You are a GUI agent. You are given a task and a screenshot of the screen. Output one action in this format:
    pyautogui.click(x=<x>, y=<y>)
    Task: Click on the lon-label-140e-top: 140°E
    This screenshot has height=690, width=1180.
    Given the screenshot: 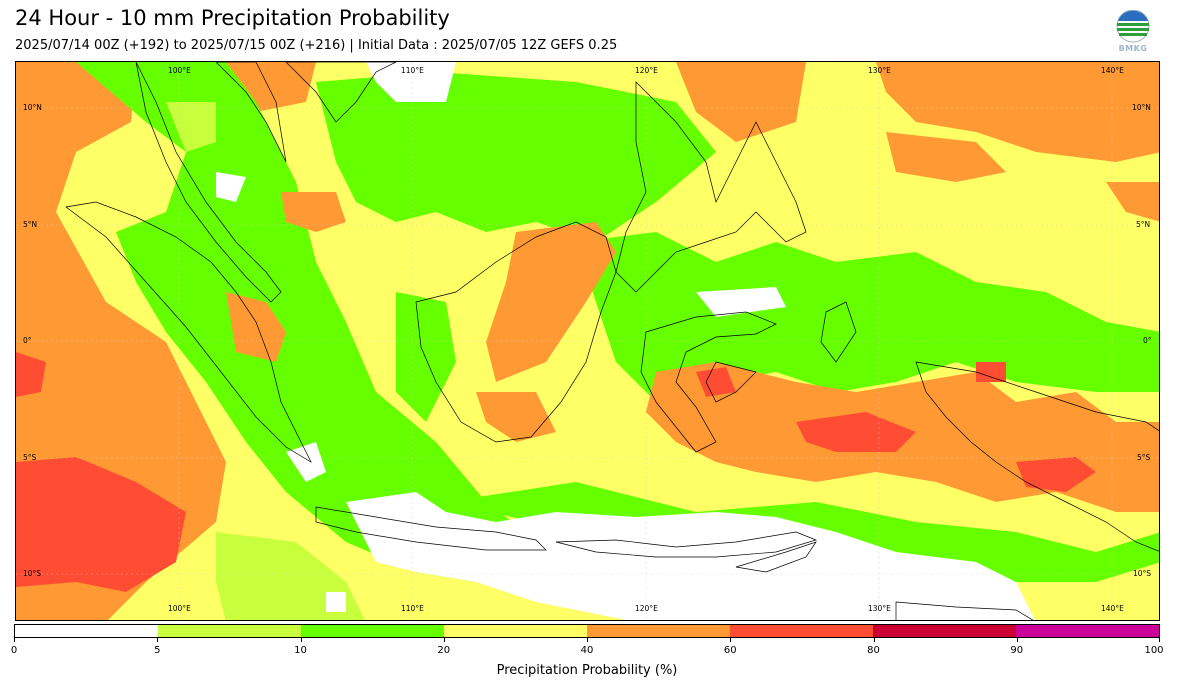 What is the action you would take?
    pyautogui.click(x=1112, y=70)
    